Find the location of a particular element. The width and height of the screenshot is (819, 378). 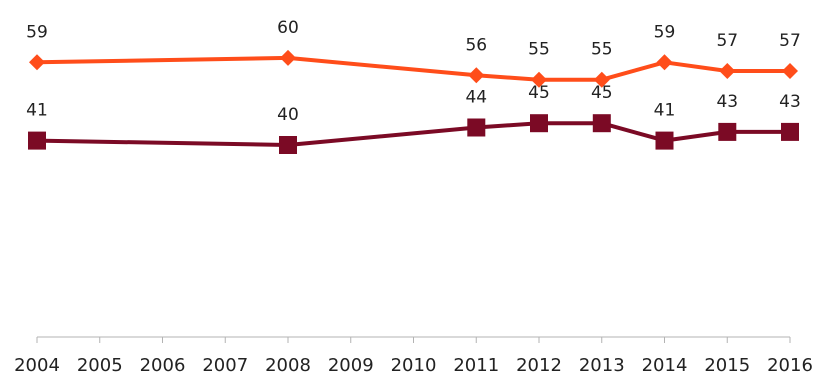

x-tick-label: 2007 is located at coordinates (225, 365).